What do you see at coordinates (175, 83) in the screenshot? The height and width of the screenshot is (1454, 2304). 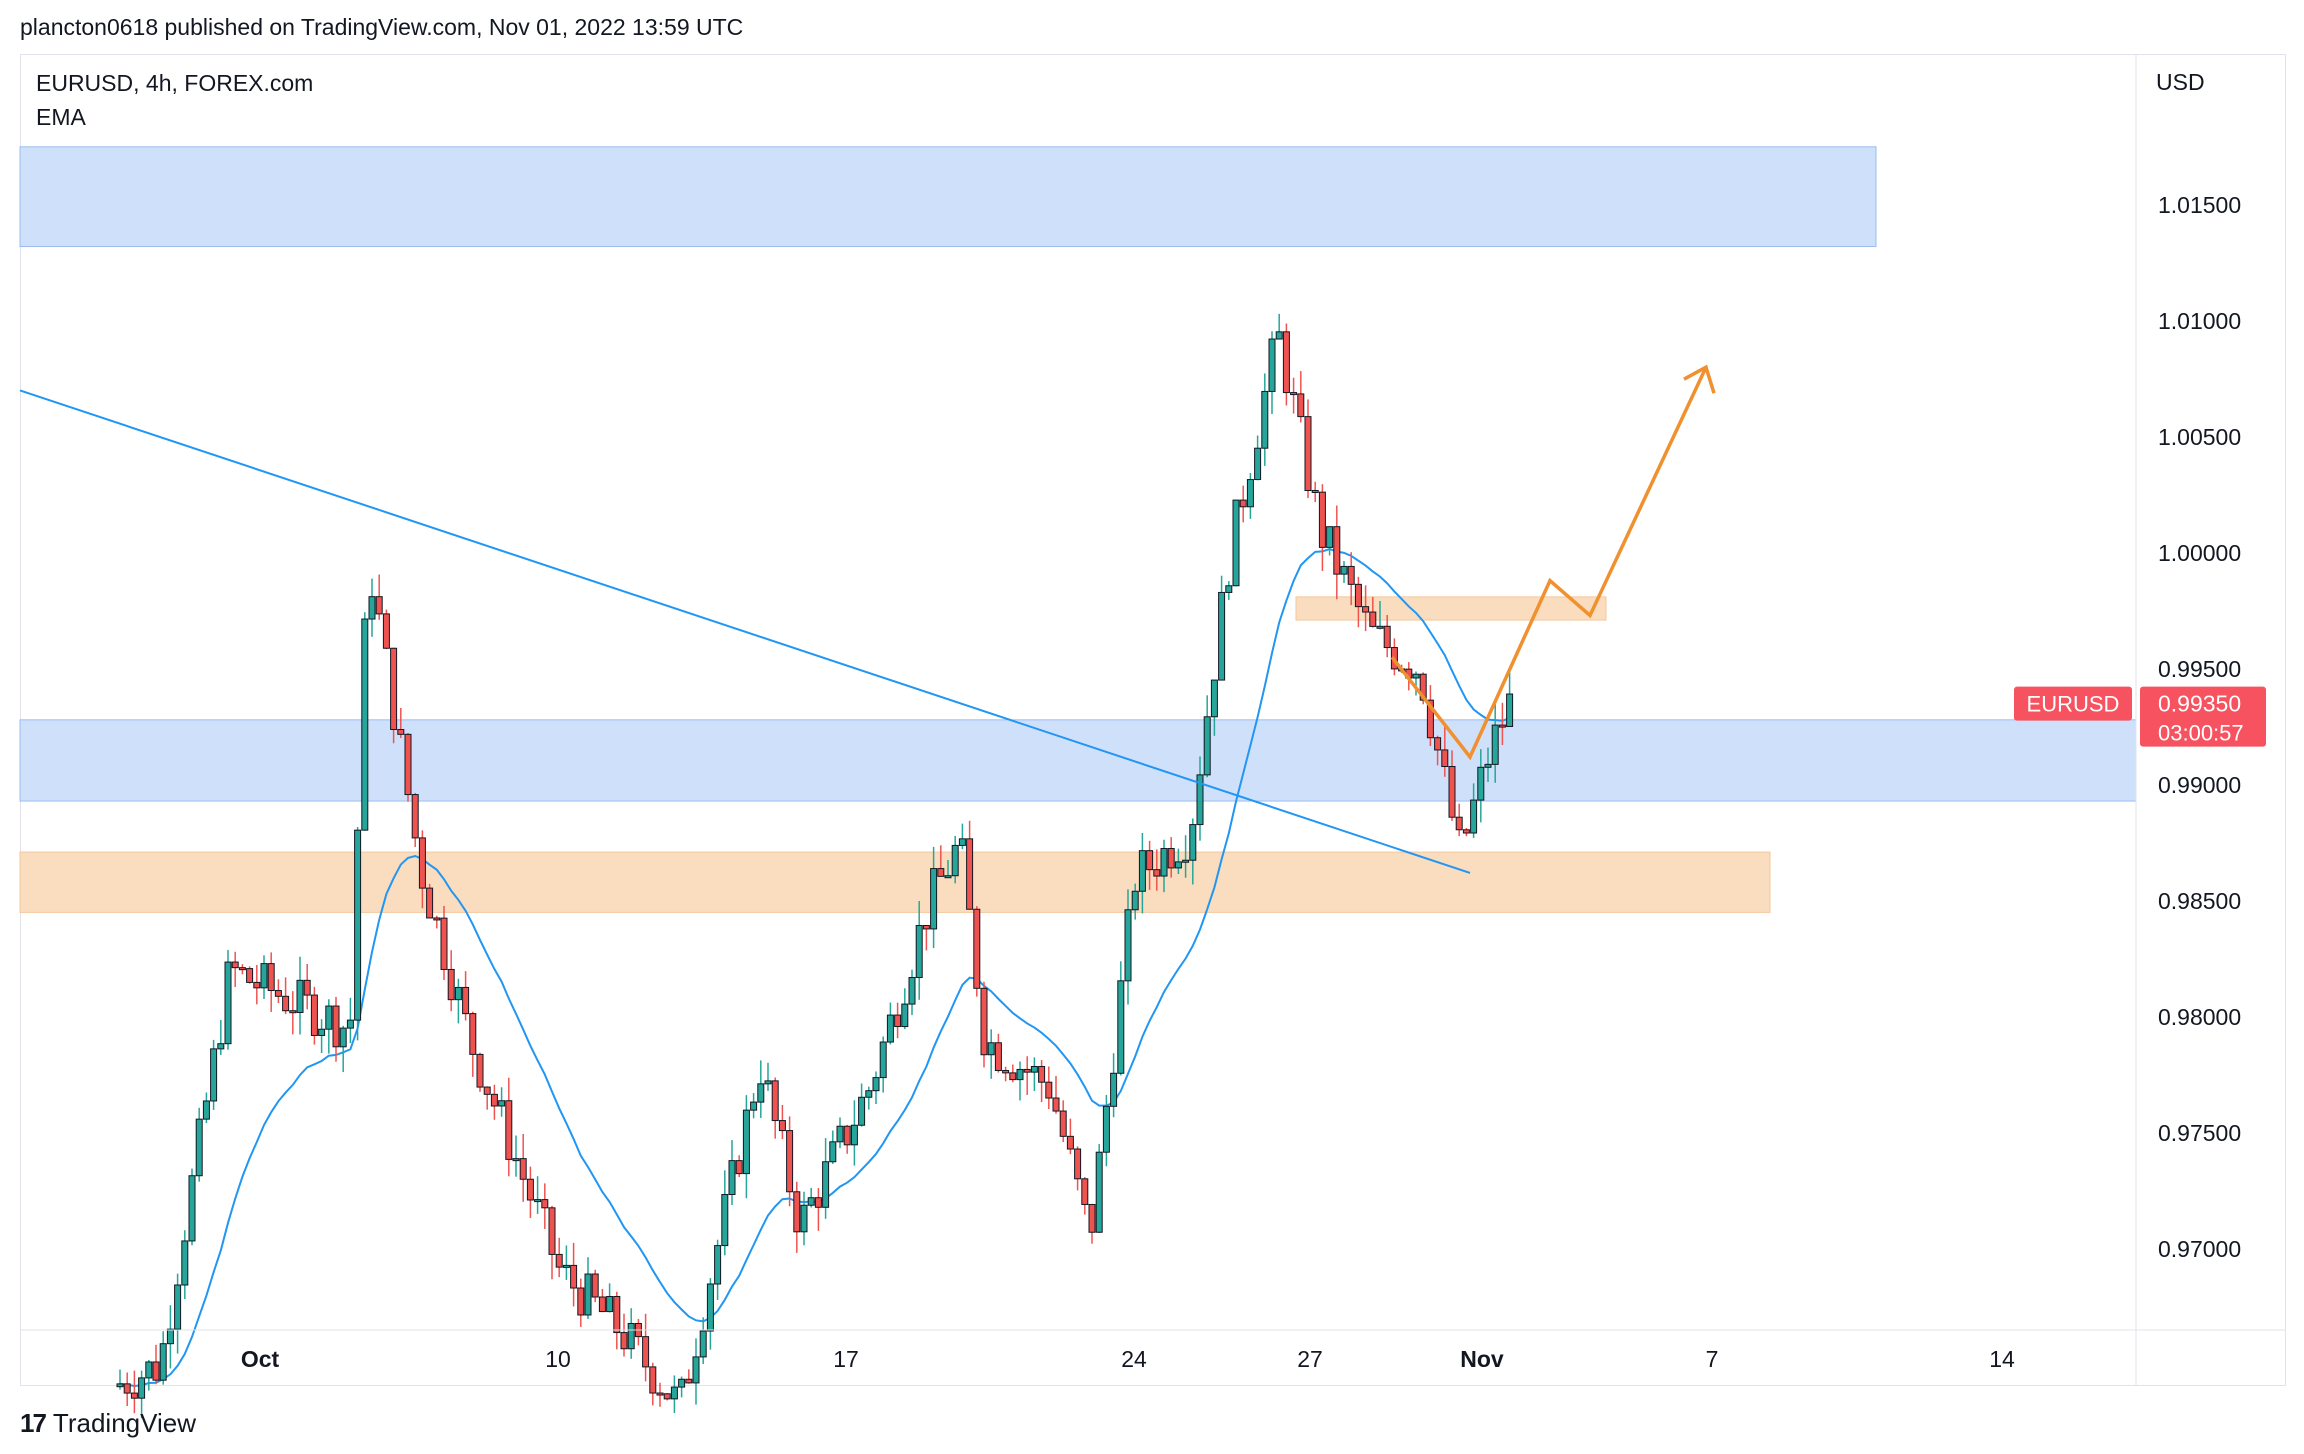 I see `symbol-legend: EURUSD, 4h, FOREX.com` at bounding box center [175, 83].